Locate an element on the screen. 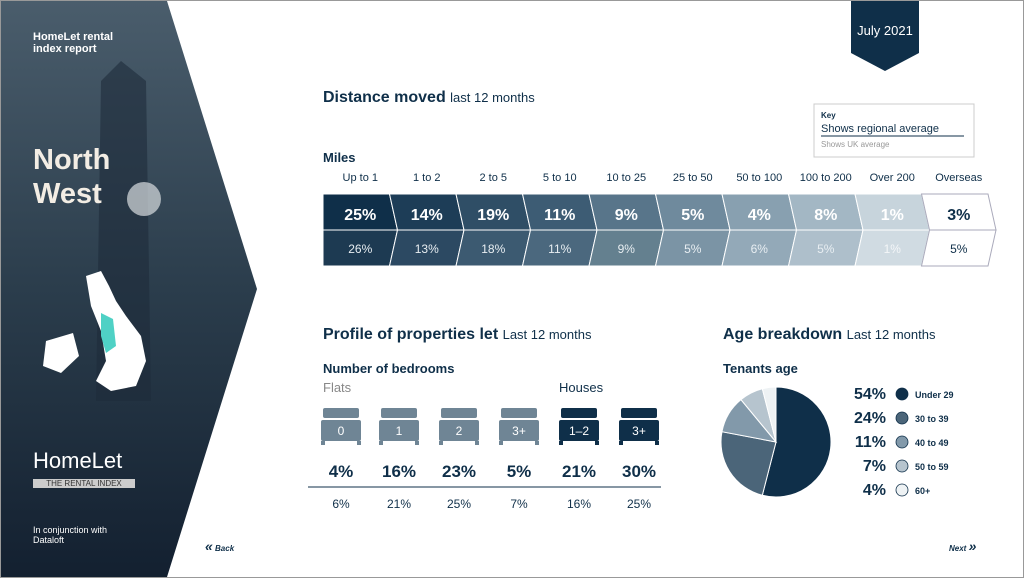 Image resolution: width=1024 pixels, height=578 pixels. bed-uk: 6% is located at coordinates (341, 504).